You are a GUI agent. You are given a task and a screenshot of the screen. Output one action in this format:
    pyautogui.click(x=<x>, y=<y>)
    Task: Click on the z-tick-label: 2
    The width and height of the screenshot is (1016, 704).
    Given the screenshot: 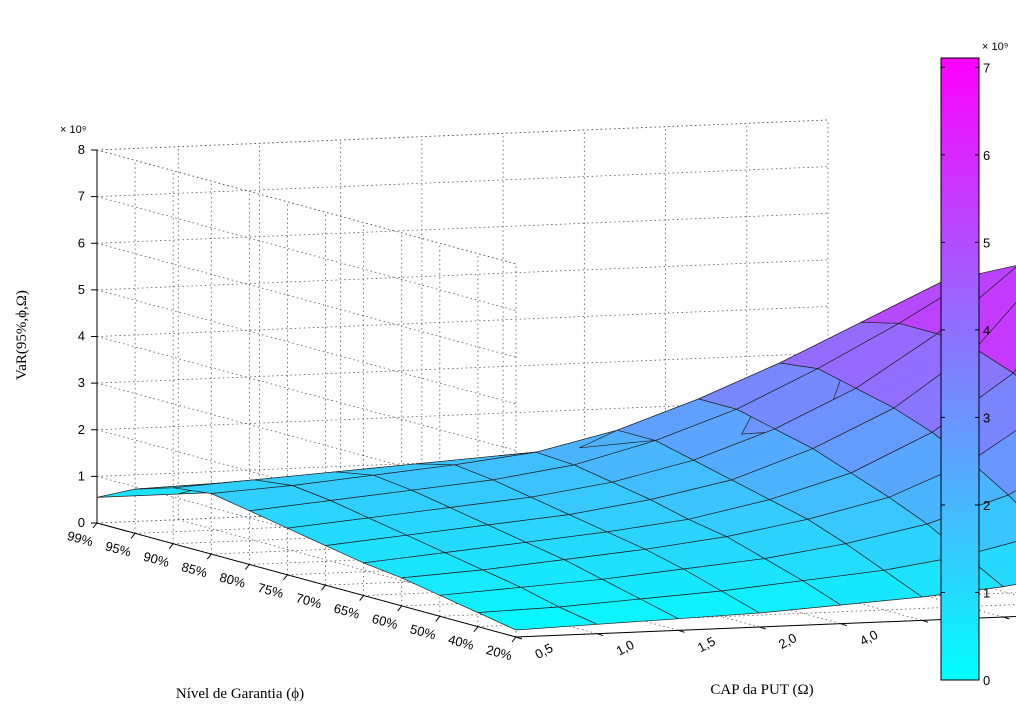 What is the action you would take?
    pyautogui.click(x=81, y=429)
    